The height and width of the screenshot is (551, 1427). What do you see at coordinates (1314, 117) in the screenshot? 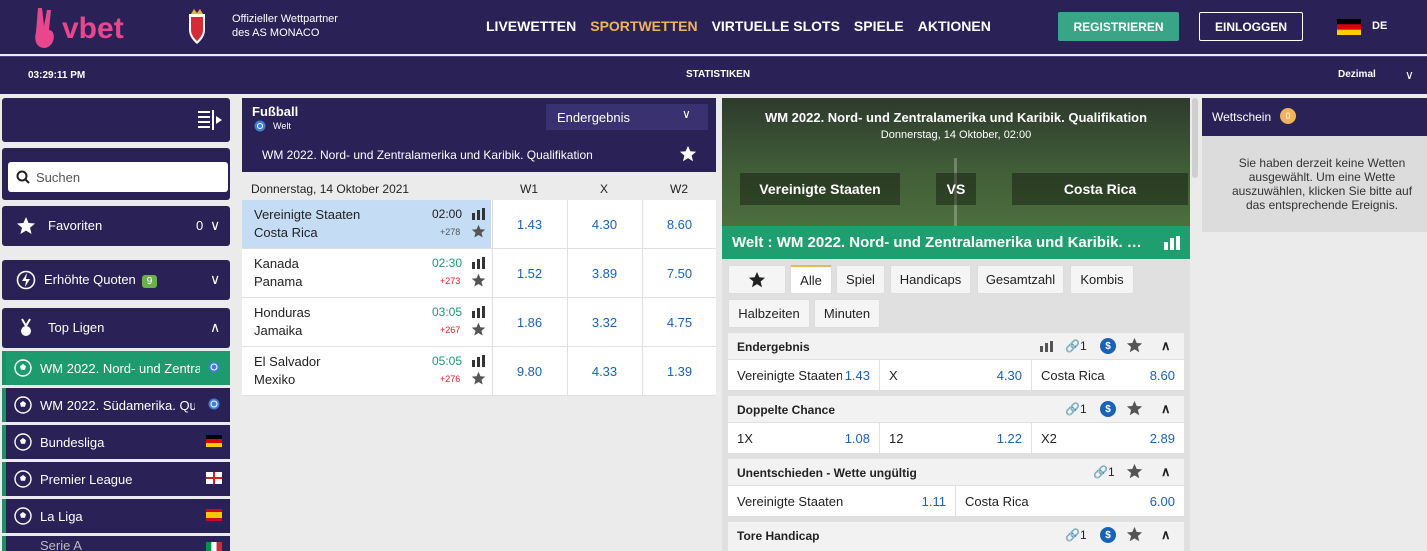
I see `betslip-header: Wettschein 0` at bounding box center [1314, 117].